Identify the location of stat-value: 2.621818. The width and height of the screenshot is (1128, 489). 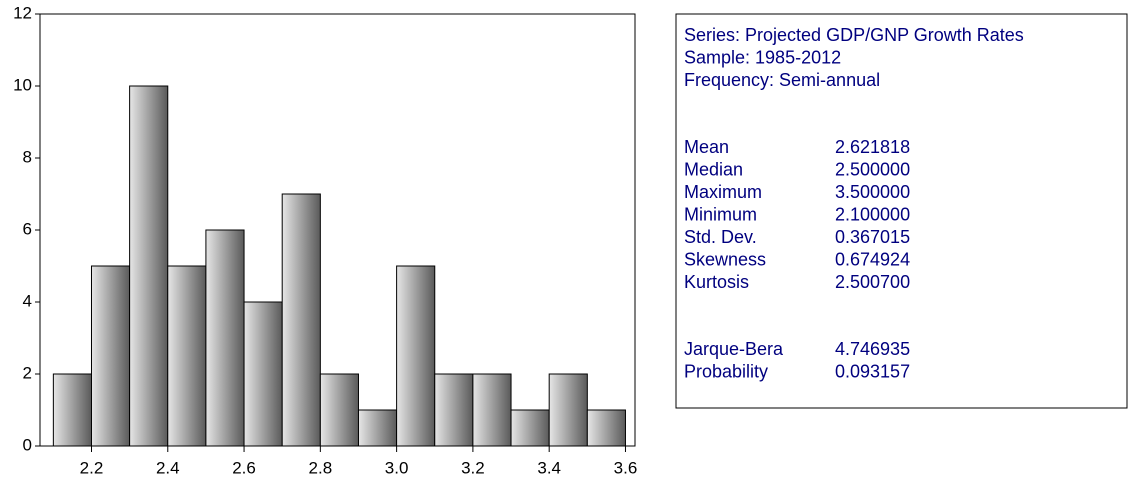
(872, 147).